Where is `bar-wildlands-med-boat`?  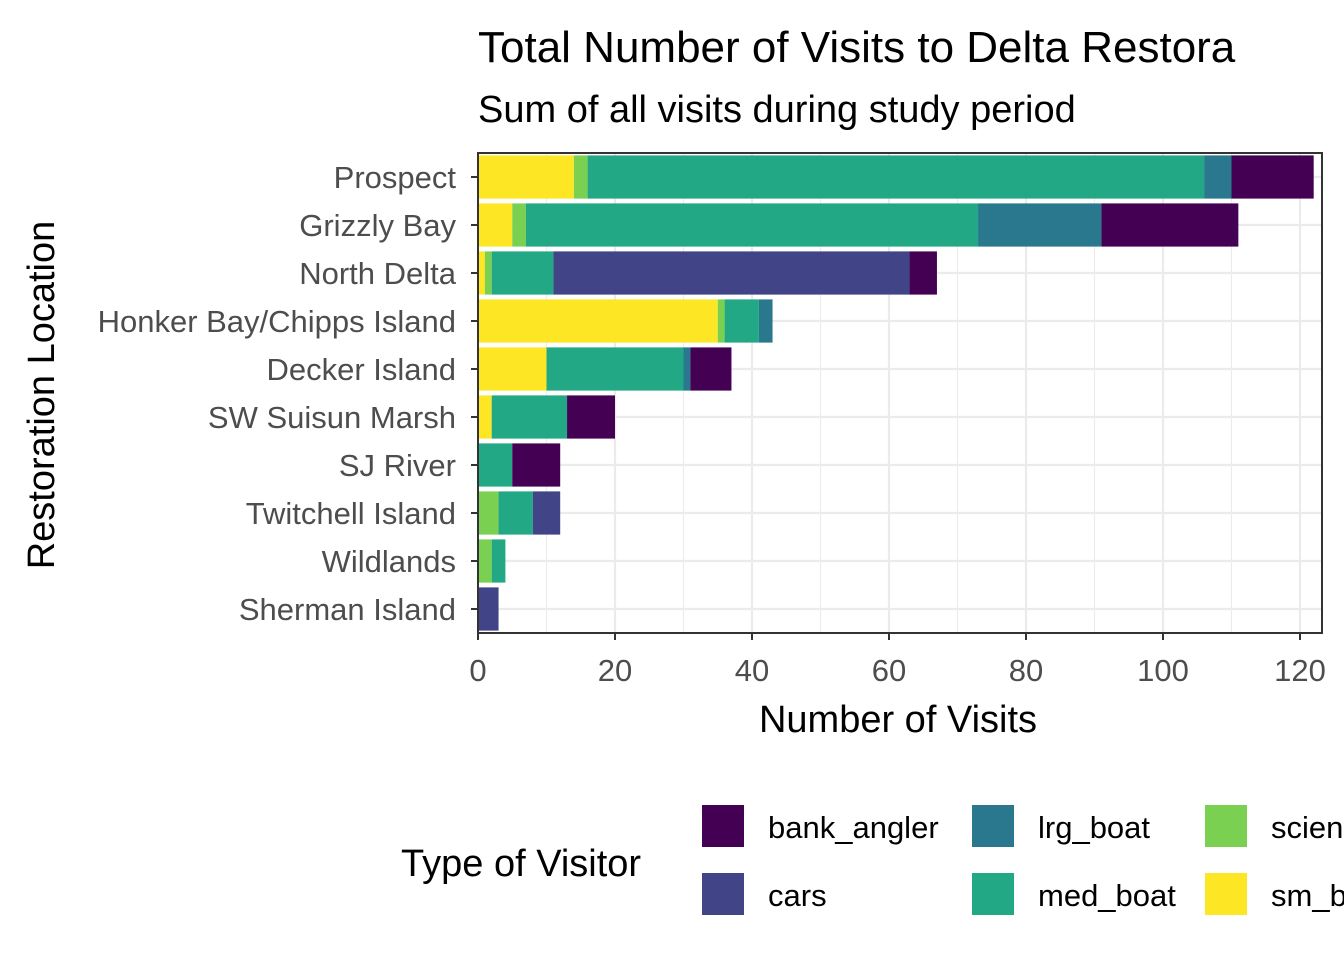
bar-wildlands-med-boat is located at coordinates (498, 561).